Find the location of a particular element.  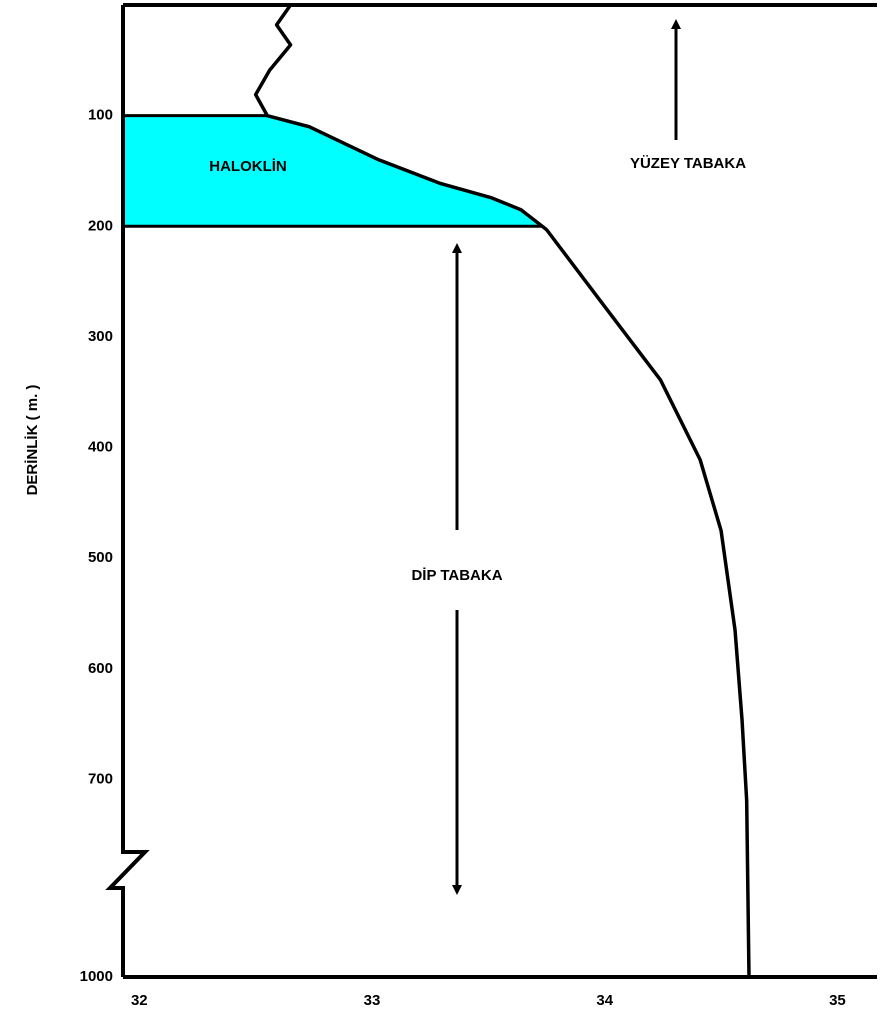

y-tick-label: 600 is located at coordinates (100, 668).